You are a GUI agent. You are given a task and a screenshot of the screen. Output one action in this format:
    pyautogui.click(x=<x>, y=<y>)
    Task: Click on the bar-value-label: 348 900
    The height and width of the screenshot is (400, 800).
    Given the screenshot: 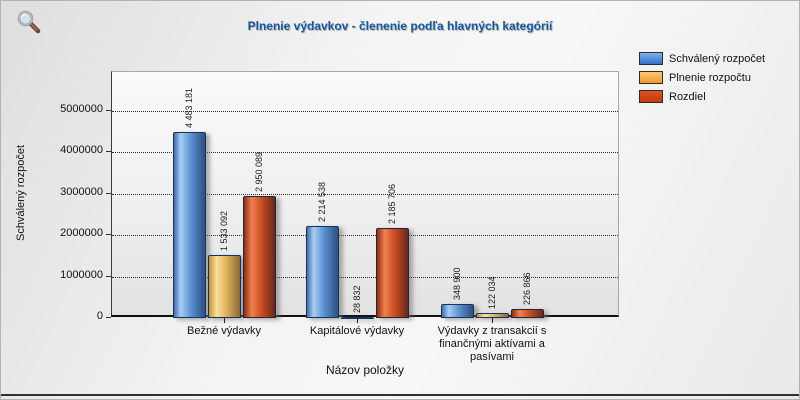 What is the action you would take?
    pyautogui.click(x=457, y=283)
    